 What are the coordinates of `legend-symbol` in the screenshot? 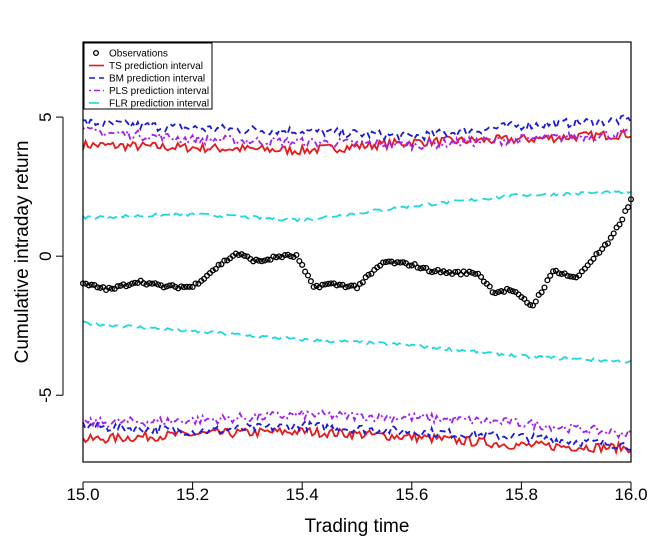 It's located at (96, 53).